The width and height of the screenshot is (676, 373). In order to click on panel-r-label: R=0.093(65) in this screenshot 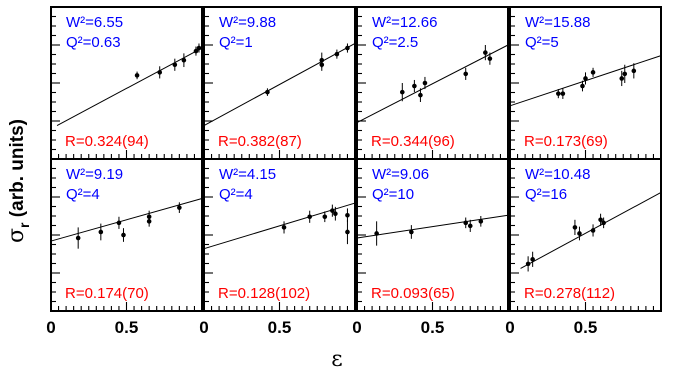, I will do `click(413, 293)`.